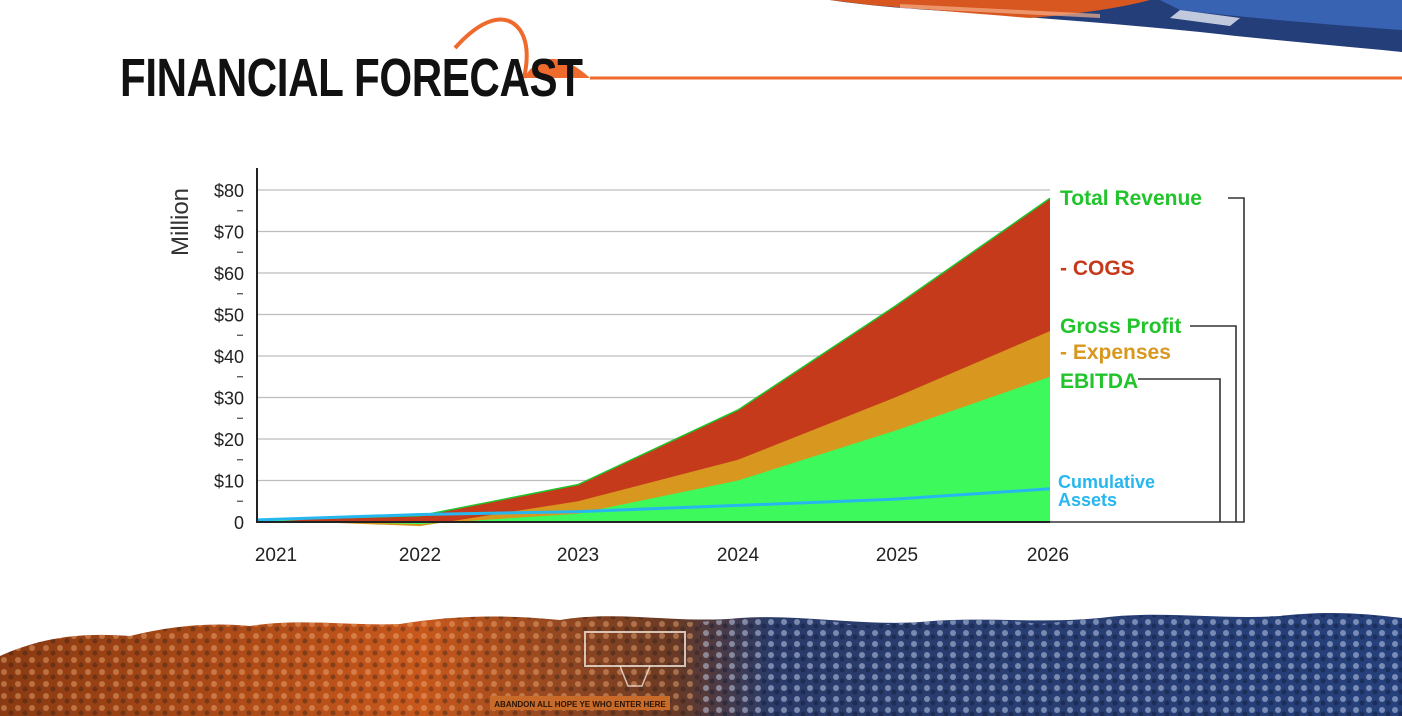 The width and height of the screenshot is (1402, 716). I want to click on x-tick-label: 2024, so click(738, 555).